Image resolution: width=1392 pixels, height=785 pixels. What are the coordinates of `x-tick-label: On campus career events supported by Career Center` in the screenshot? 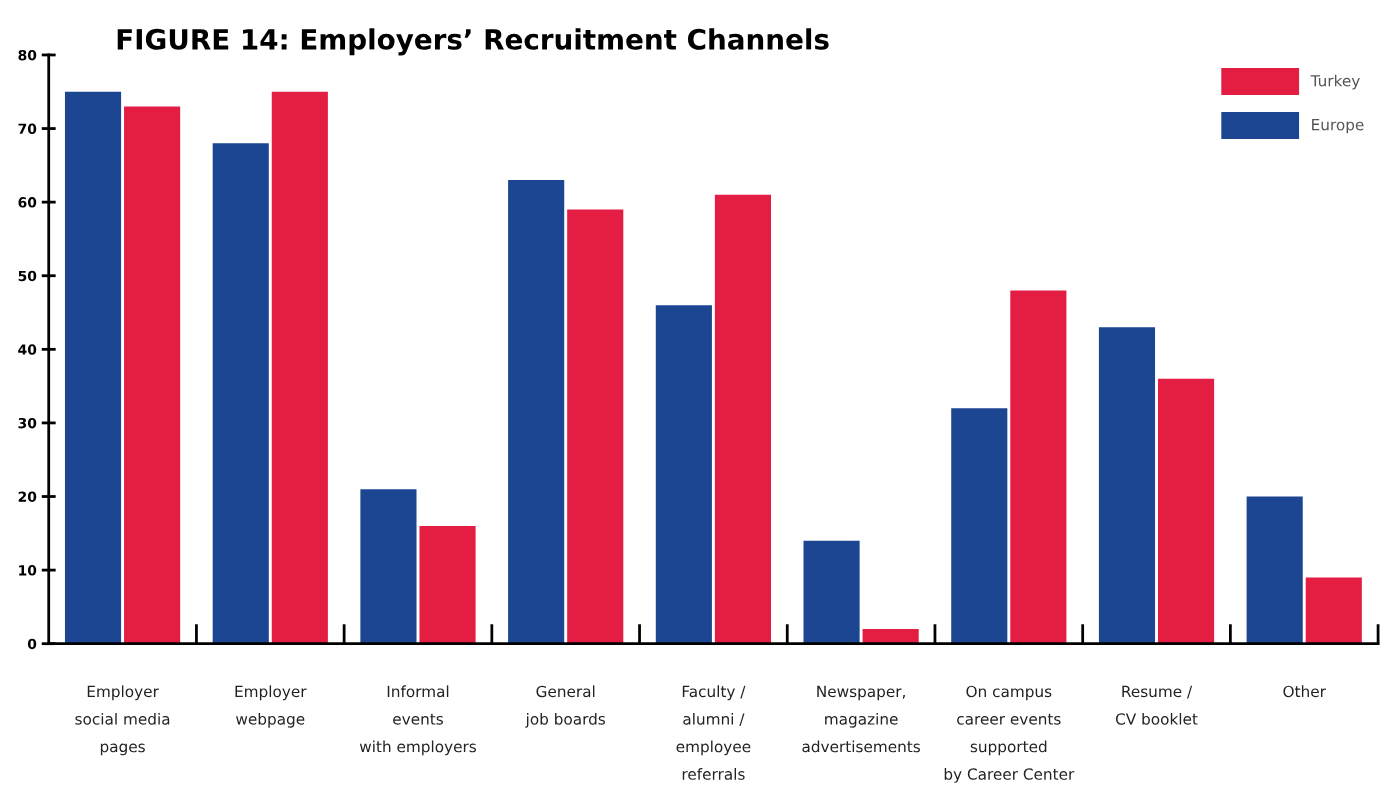 It's located at (1009, 734).